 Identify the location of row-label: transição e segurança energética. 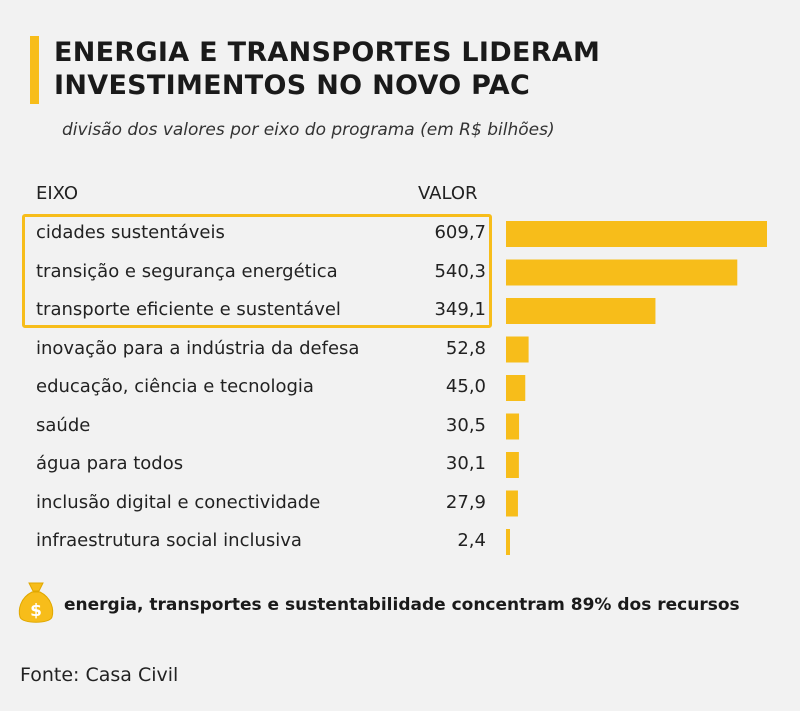
(187, 271).